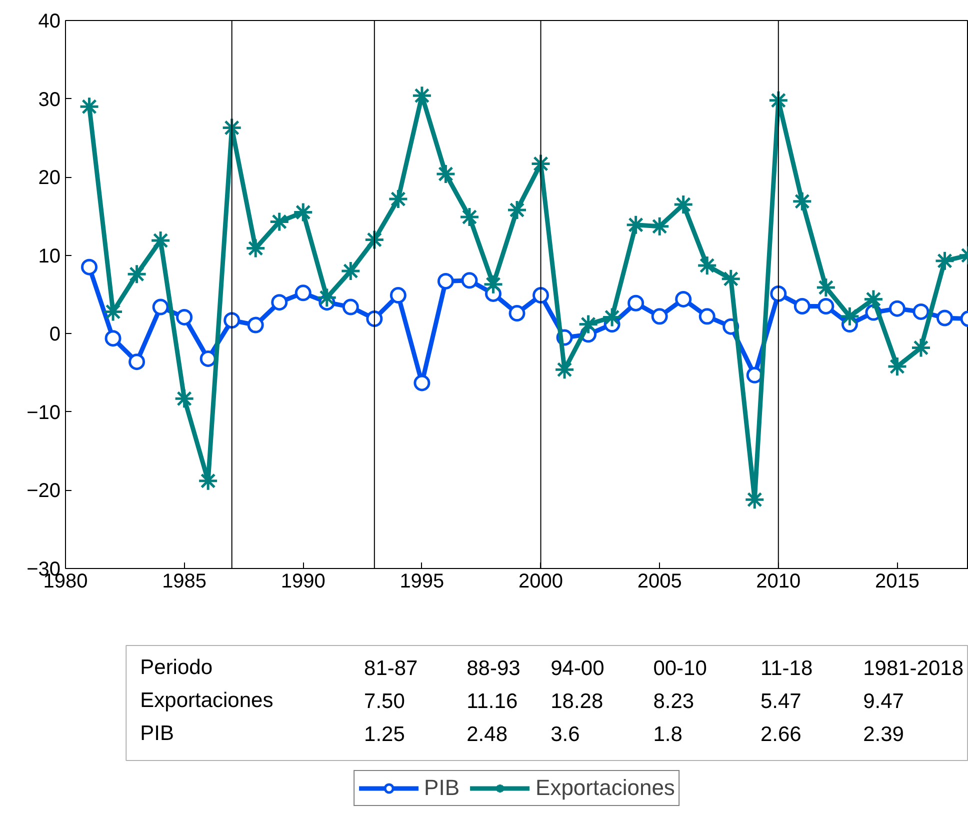 This screenshot has width=968, height=819. Describe the element at coordinates (157, 733) in the screenshot. I see `text: PIB` at that location.